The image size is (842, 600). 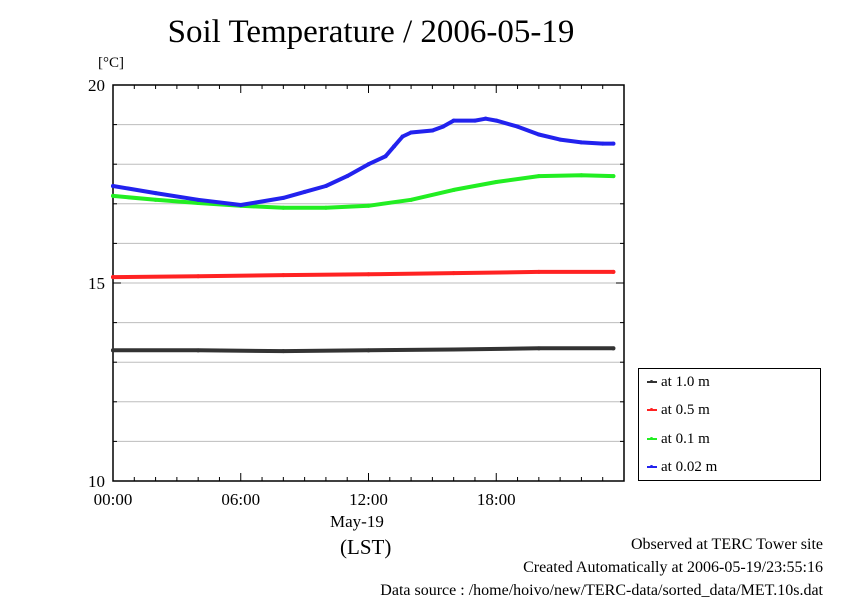 What do you see at coordinates (685, 381) in the screenshot?
I see `legend-label: at 1.0 m` at bounding box center [685, 381].